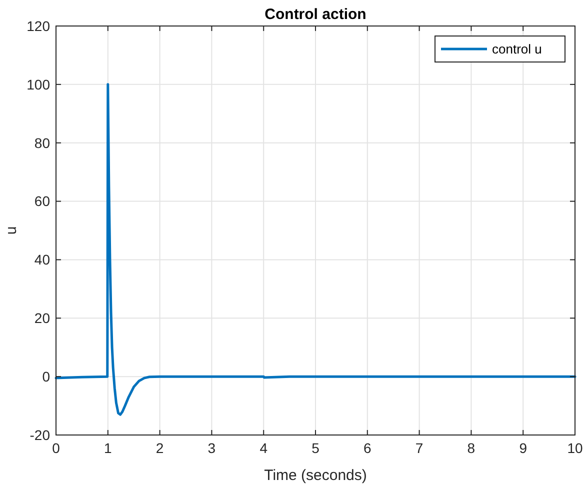 The height and width of the screenshot is (488, 584). What do you see at coordinates (38, 84) in the screenshot?
I see `y-tick-label: 100` at bounding box center [38, 84].